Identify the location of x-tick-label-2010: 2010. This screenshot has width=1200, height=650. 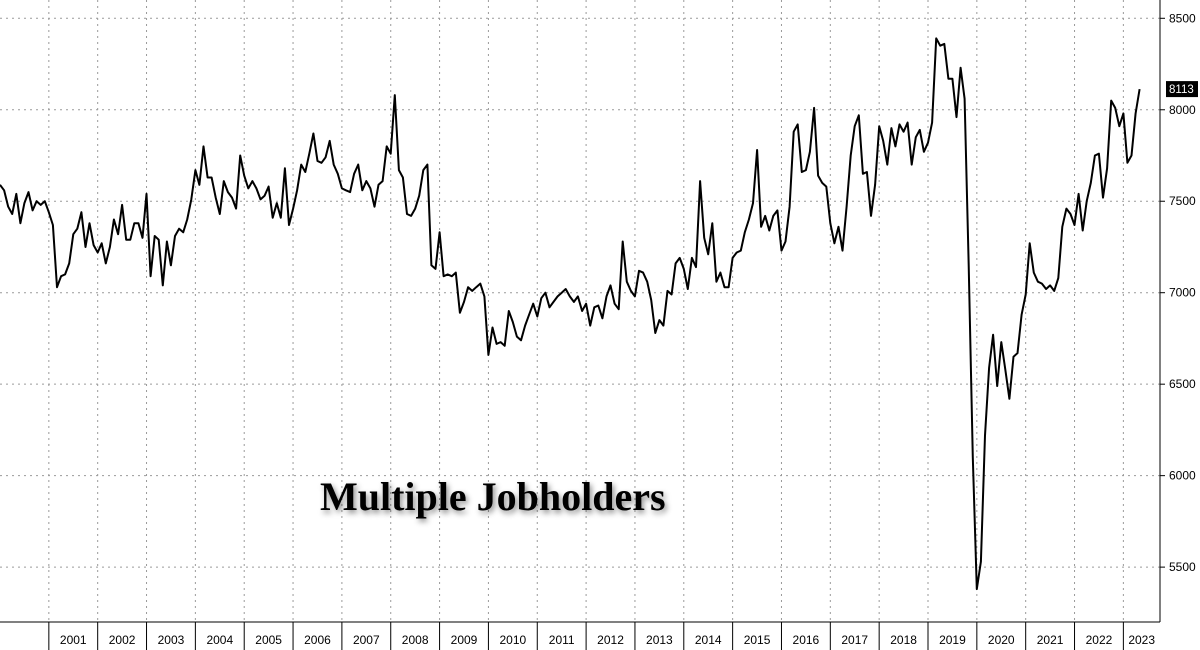
(512, 640).